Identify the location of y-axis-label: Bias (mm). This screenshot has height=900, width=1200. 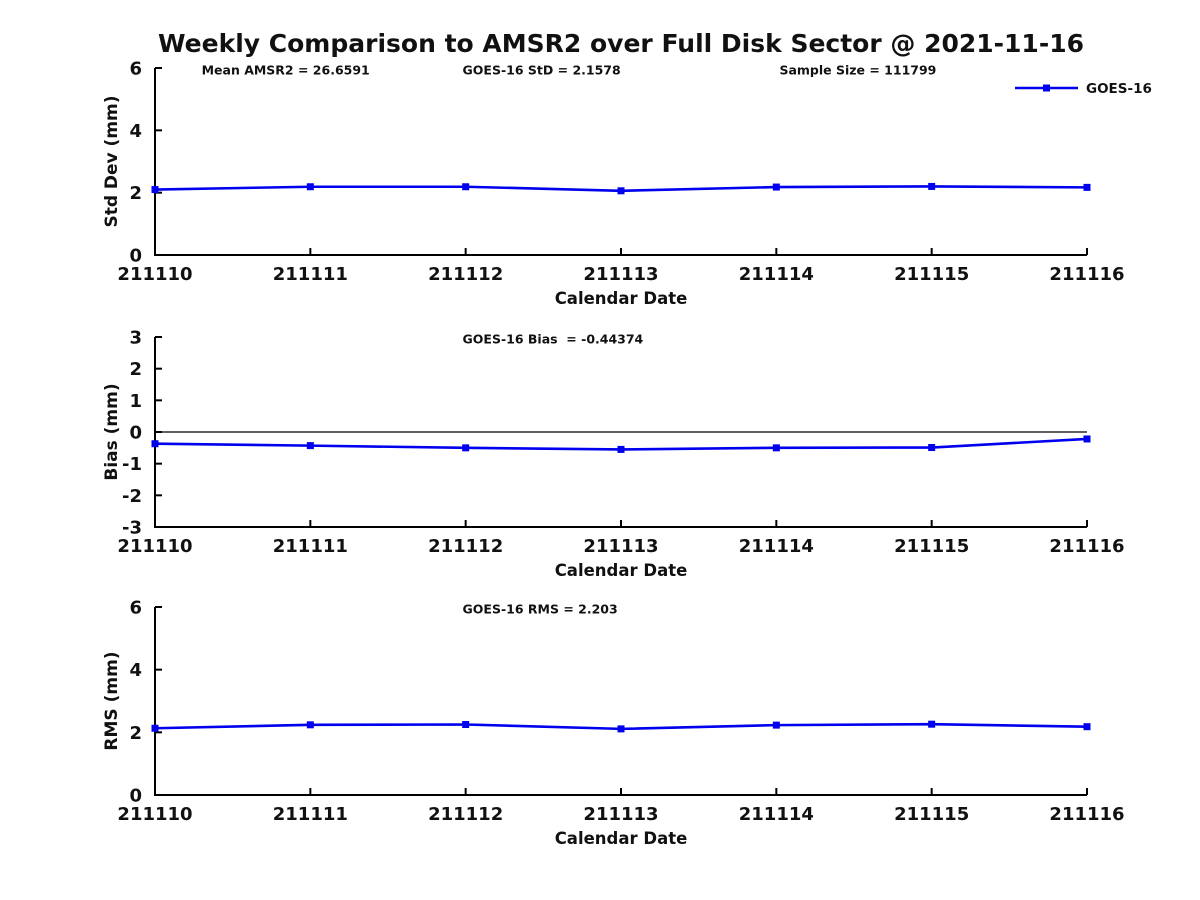
(112, 431).